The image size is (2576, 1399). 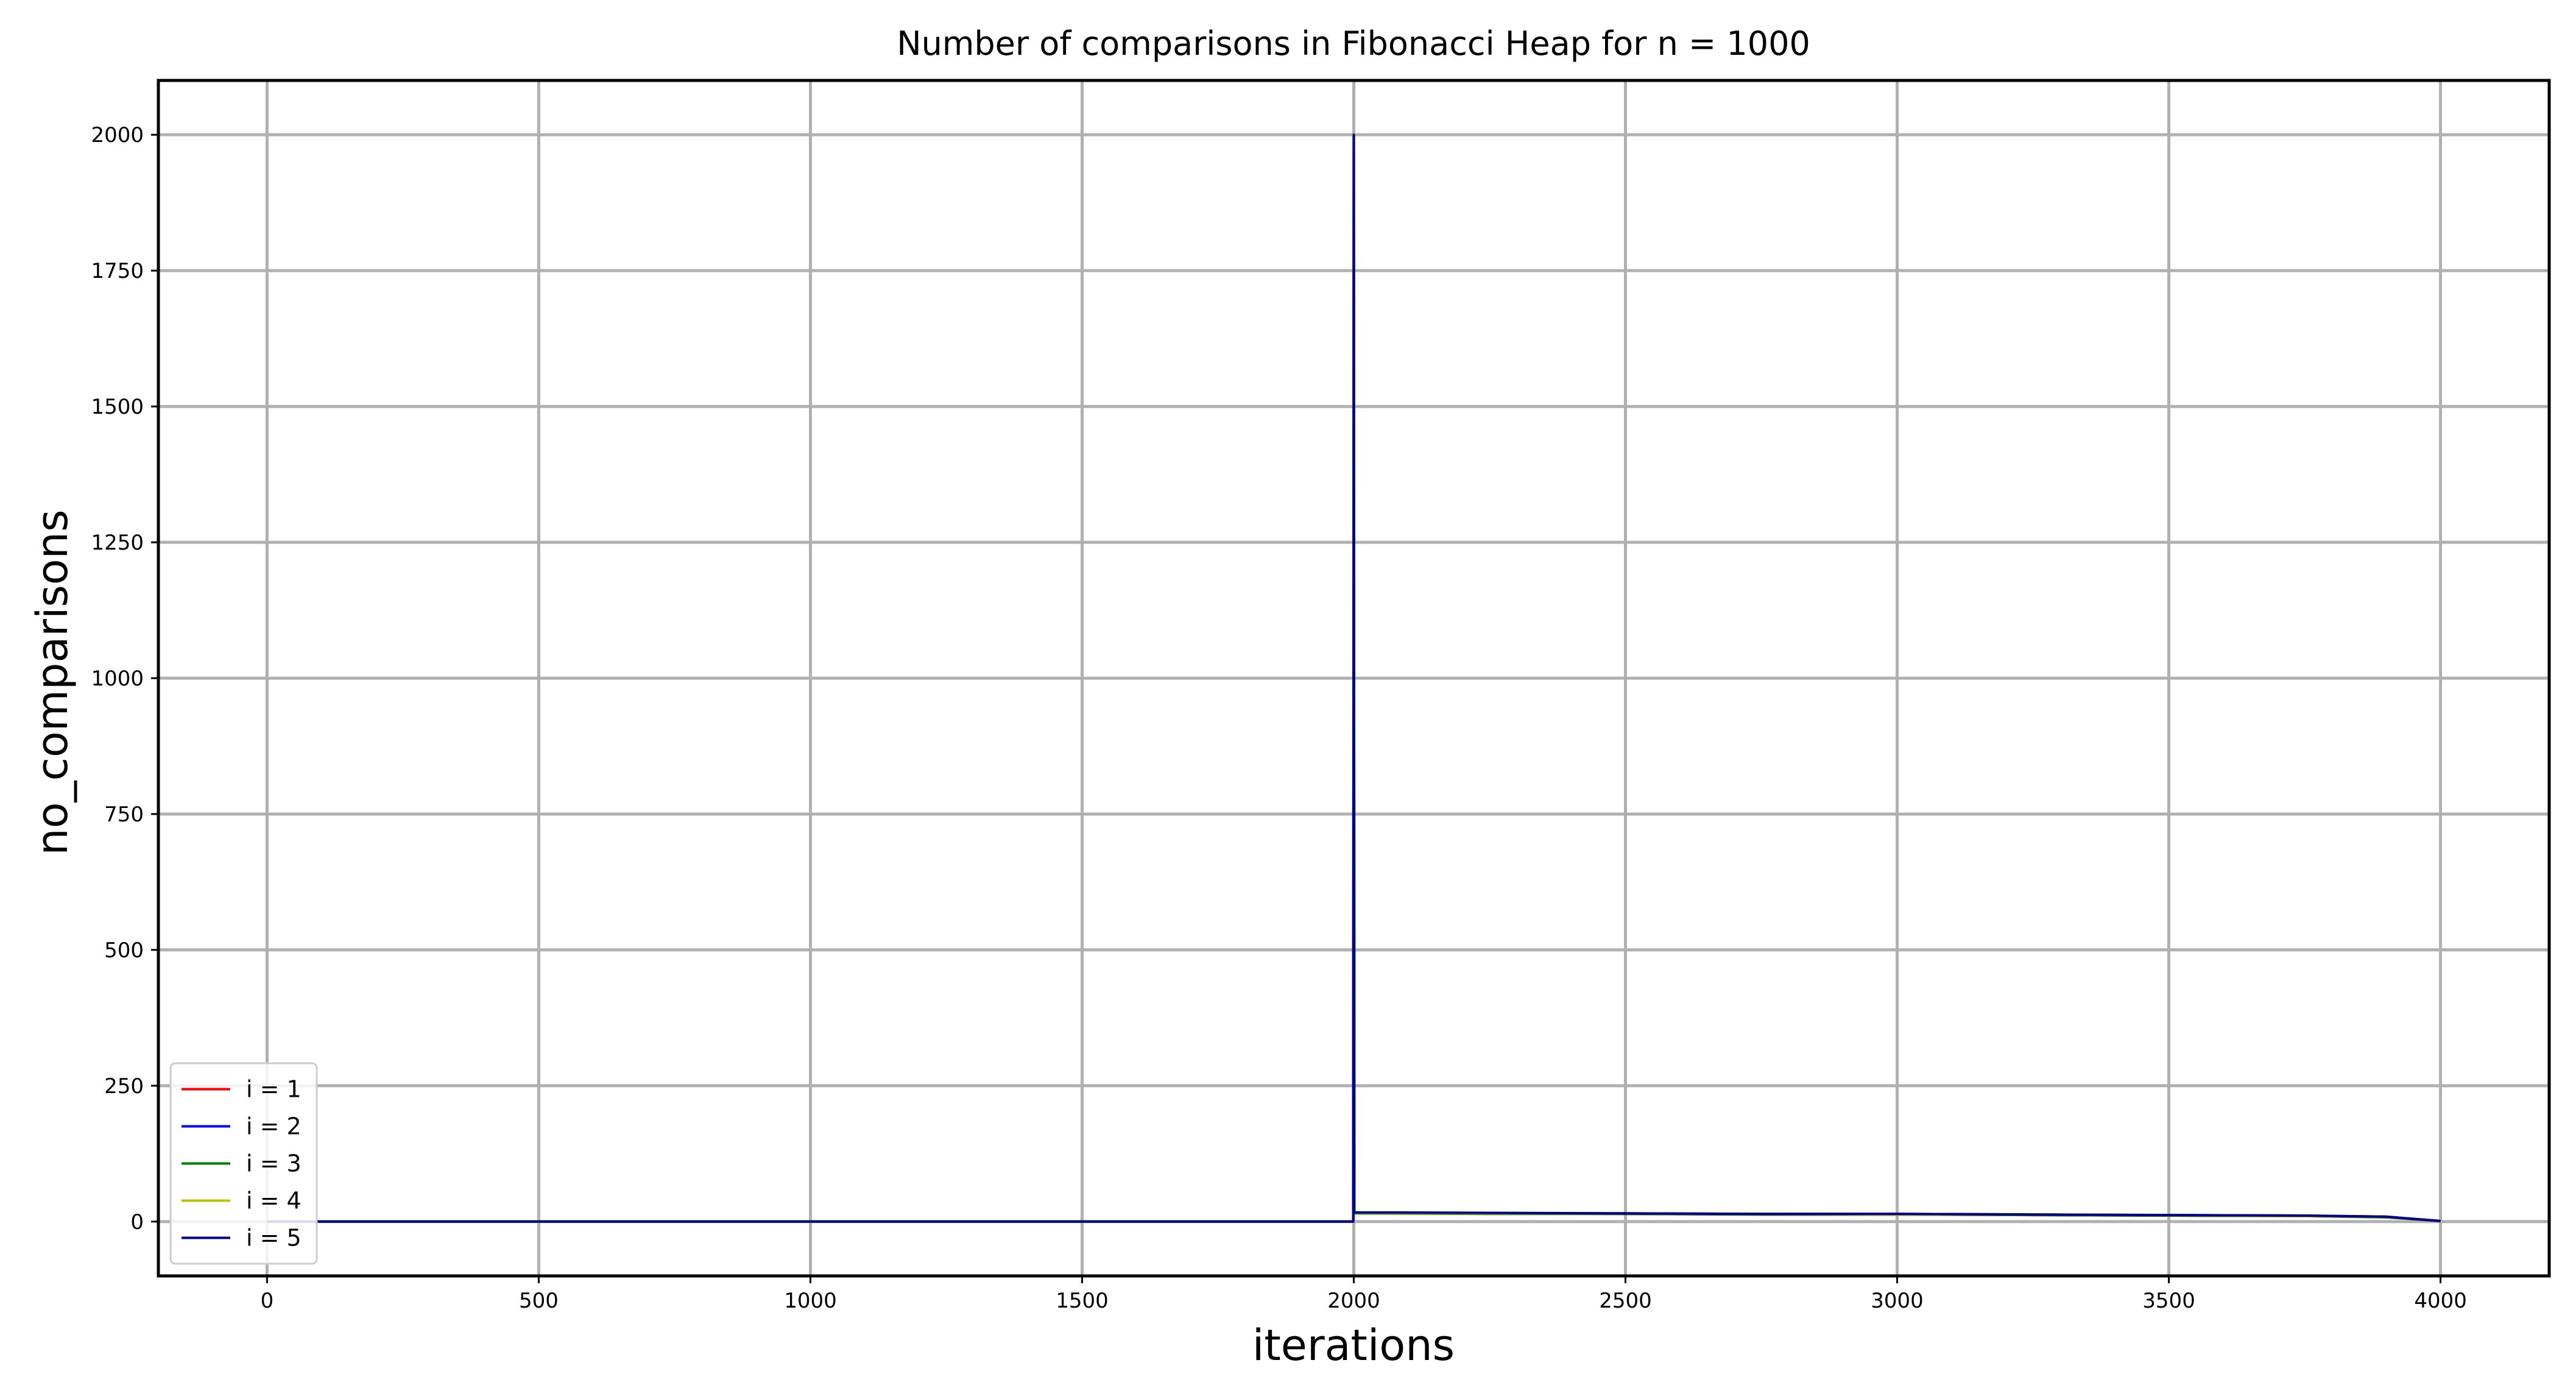 What do you see at coordinates (1625, 1301) in the screenshot?
I see `x-tick-label: 2500` at bounding box center [1625, 1301].